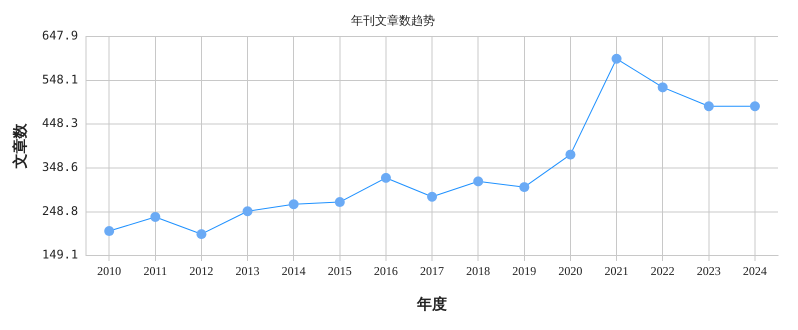  What do you see at coordinates (340, 271) in the screenshot?
I see `x-tick-label: 2015` at bounding box center [340, 271].